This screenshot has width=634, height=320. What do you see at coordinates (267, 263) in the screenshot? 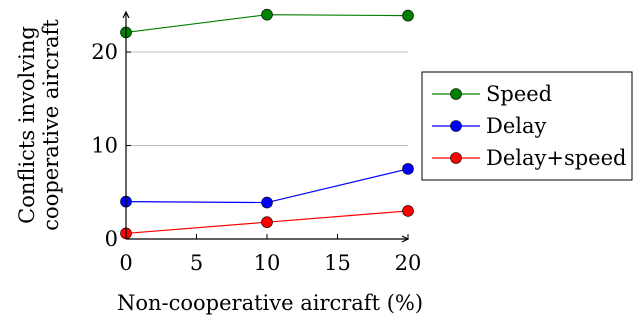
I see `x-tick-label-10: 10` at bounding box center [267, 263].